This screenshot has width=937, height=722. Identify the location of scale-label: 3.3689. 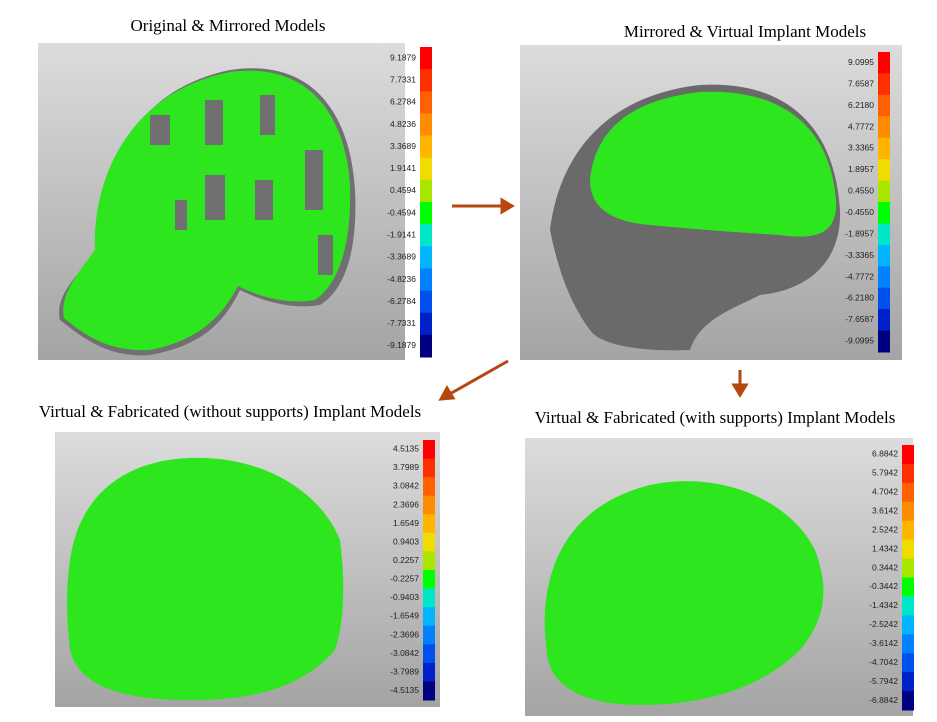
(403, 146).